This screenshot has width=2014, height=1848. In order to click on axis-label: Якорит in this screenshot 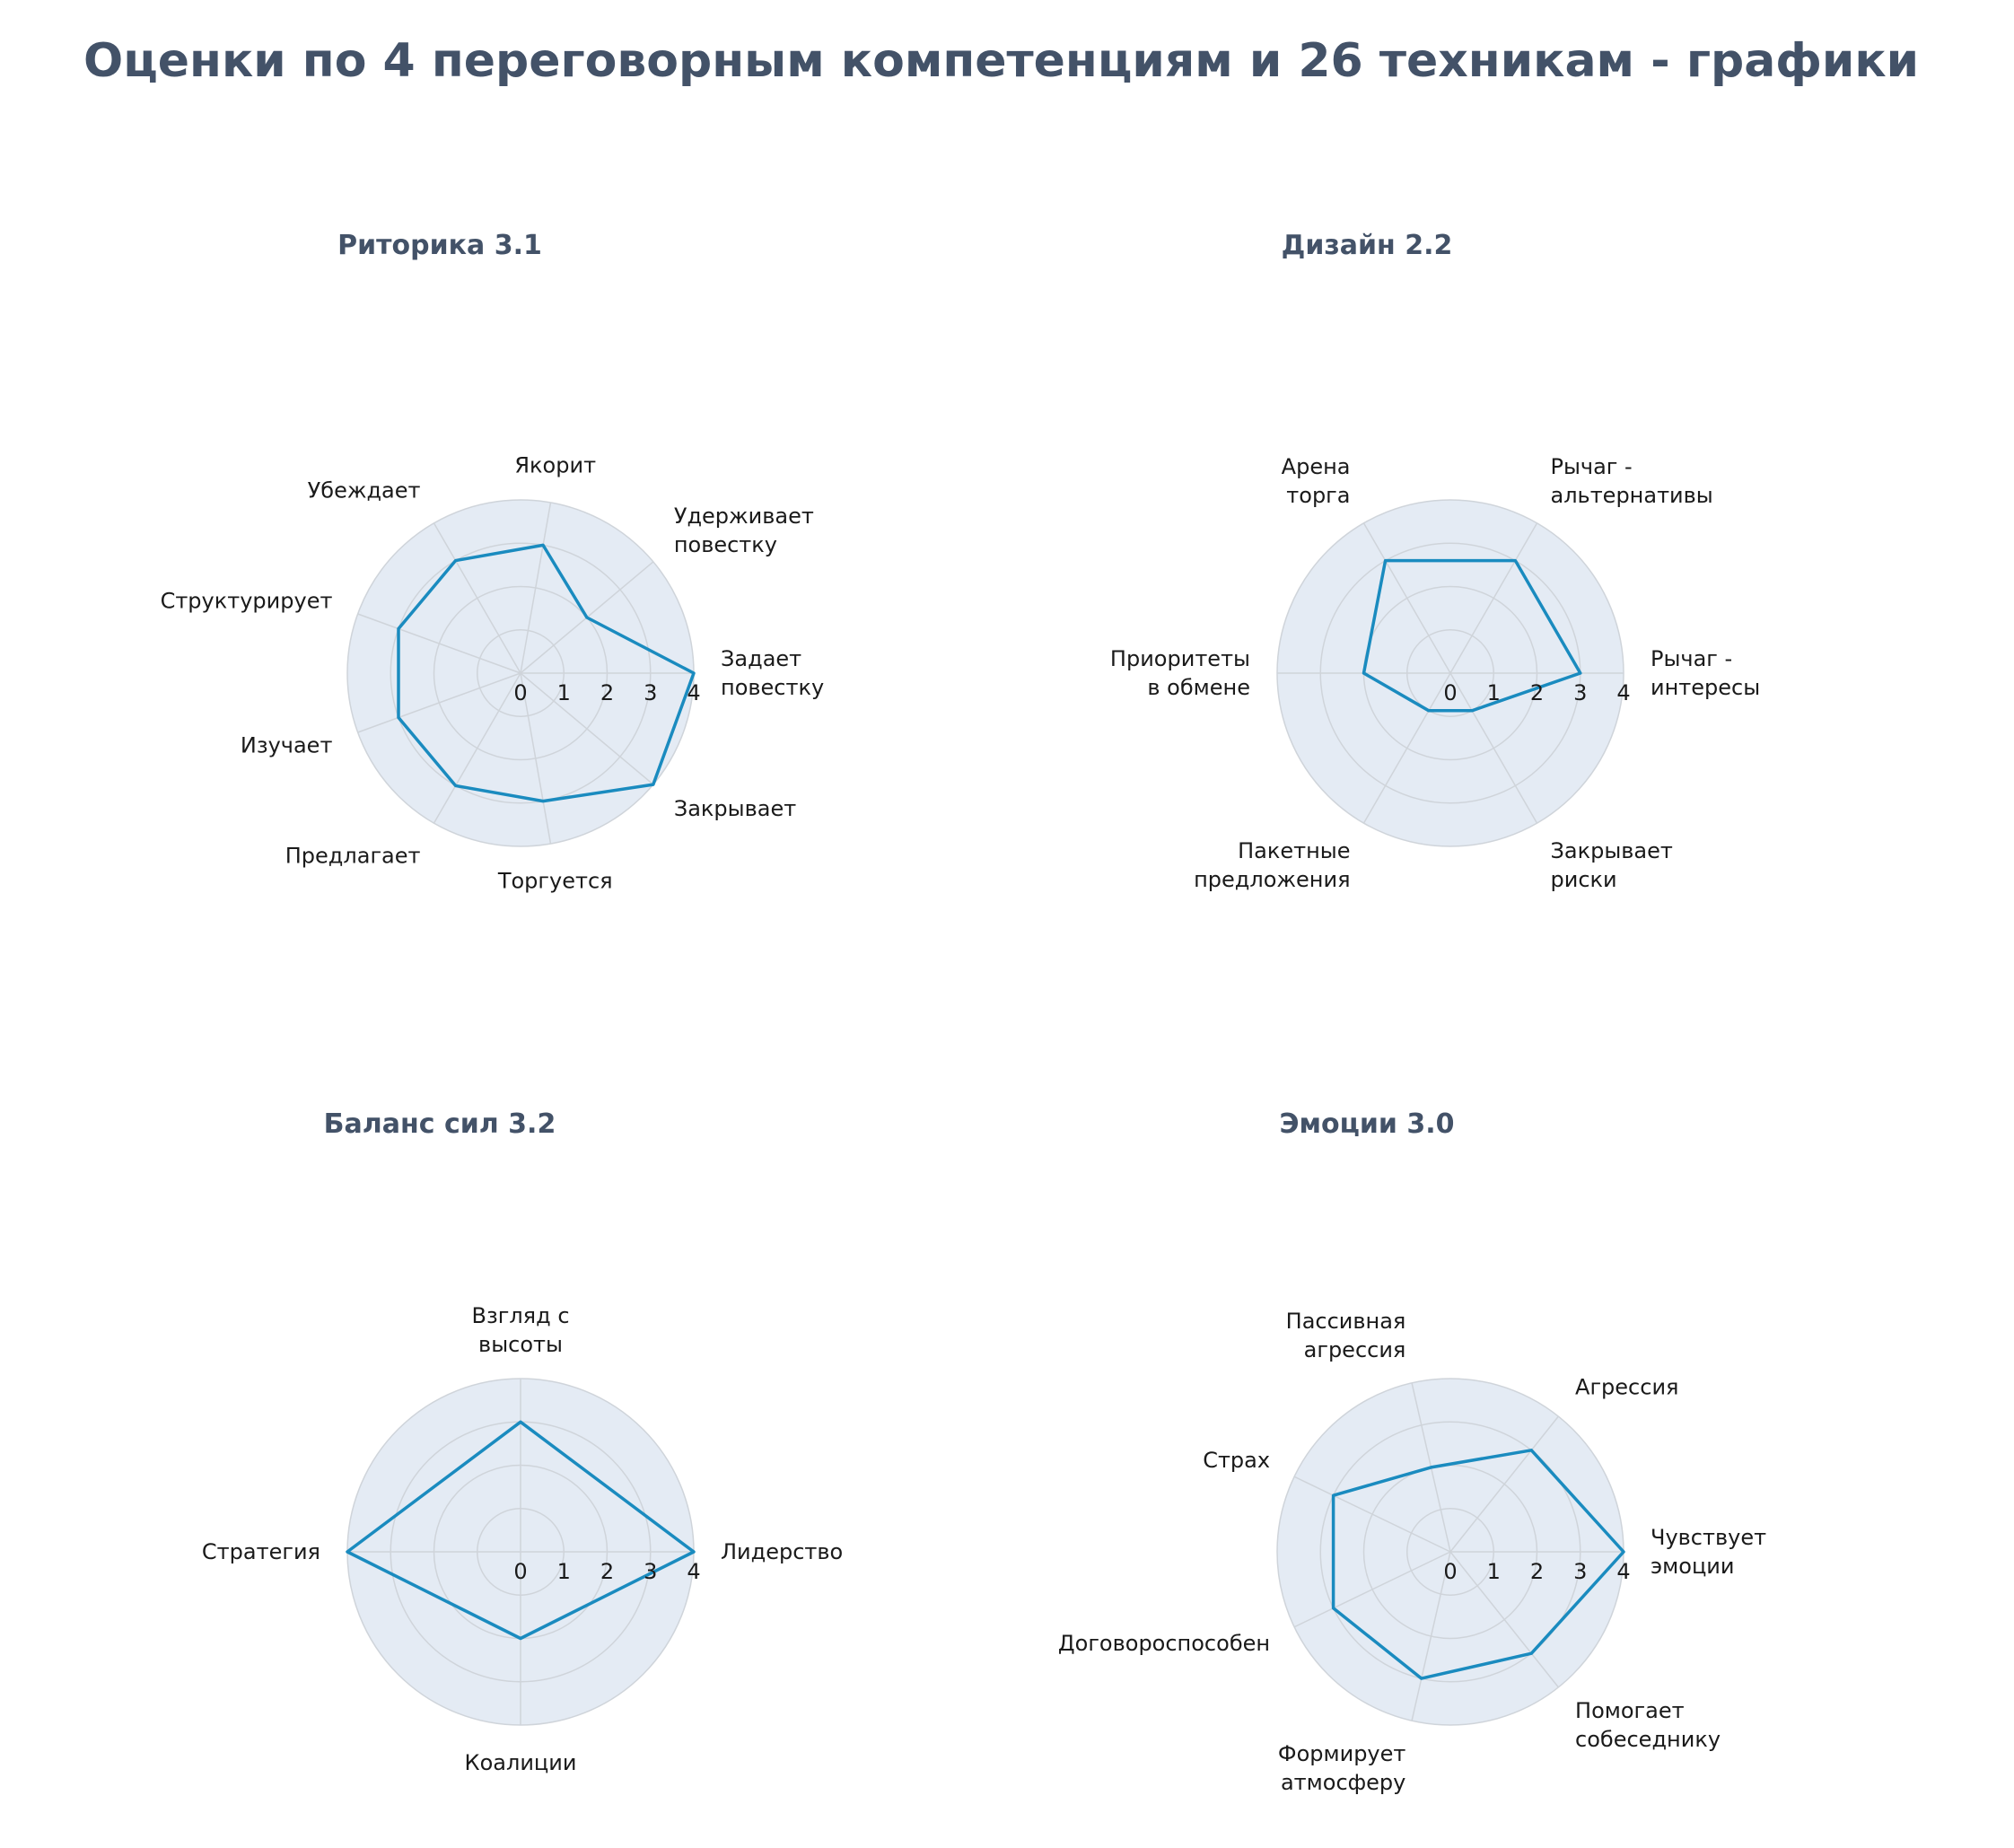, I will do `click(555, 465)`.